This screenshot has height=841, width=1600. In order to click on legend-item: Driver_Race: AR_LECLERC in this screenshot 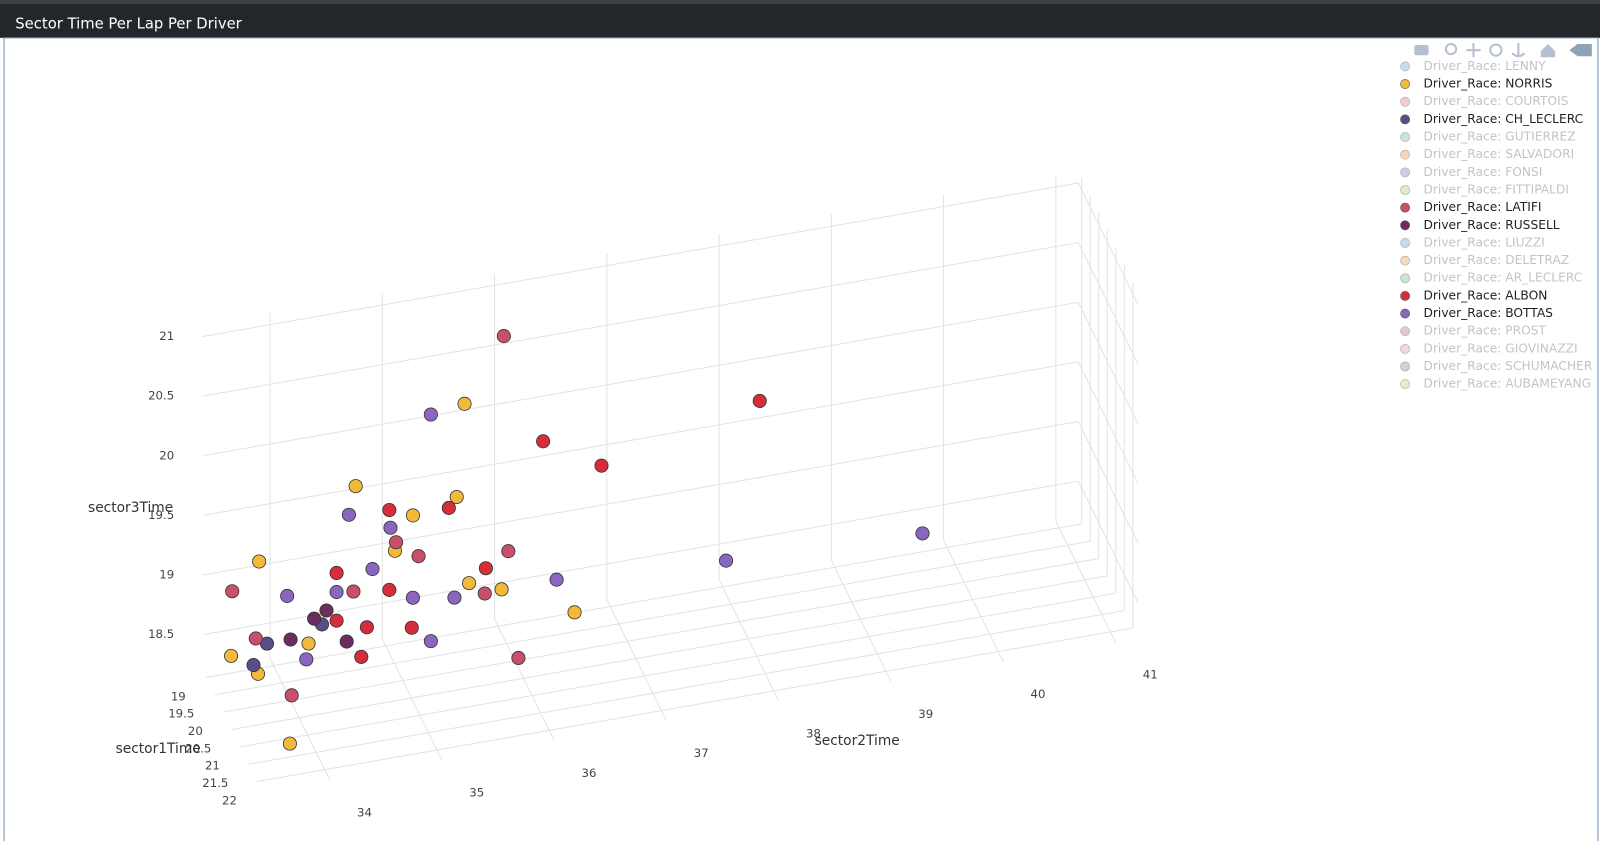, I will do `click(1491, 278)`.